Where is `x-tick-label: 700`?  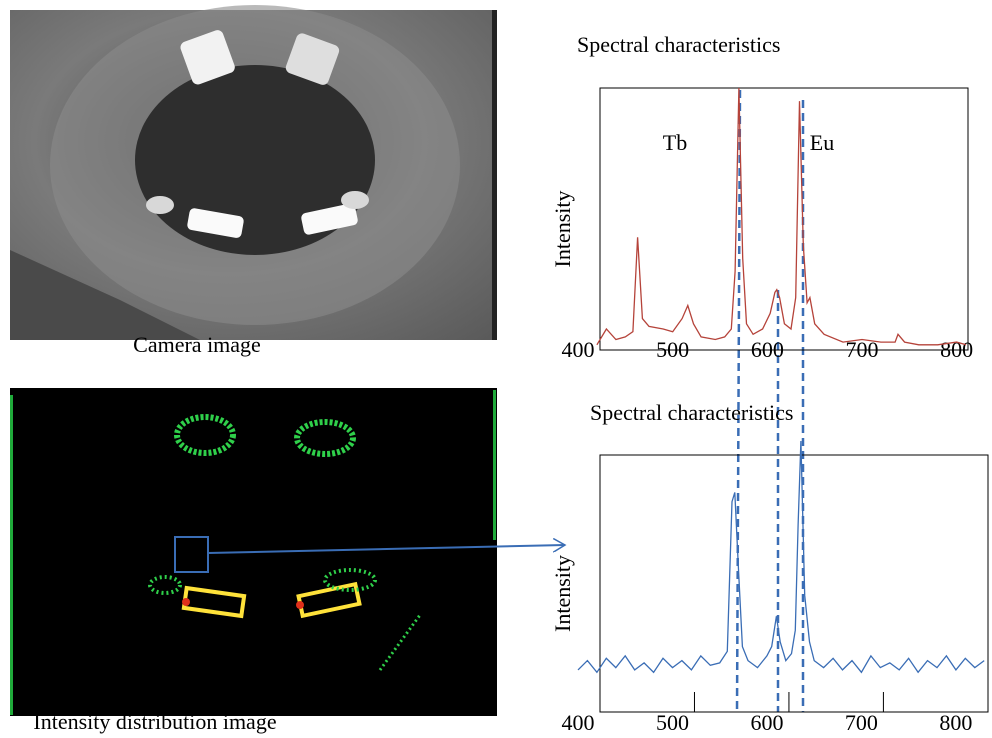
x-tick-label: 700 is located at coordinates (861, 722).